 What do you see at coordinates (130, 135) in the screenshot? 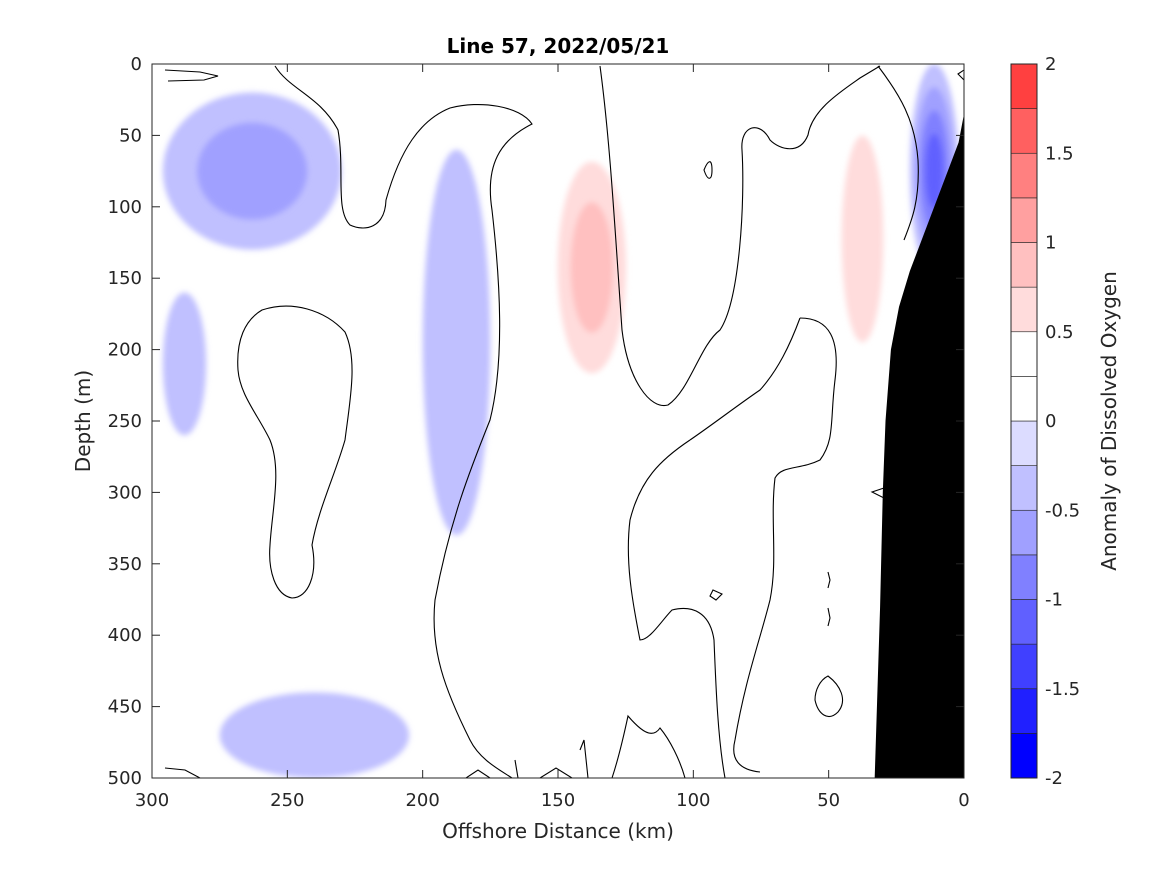
I see `y-tick-label: 50` at bounding box center [130, 135].